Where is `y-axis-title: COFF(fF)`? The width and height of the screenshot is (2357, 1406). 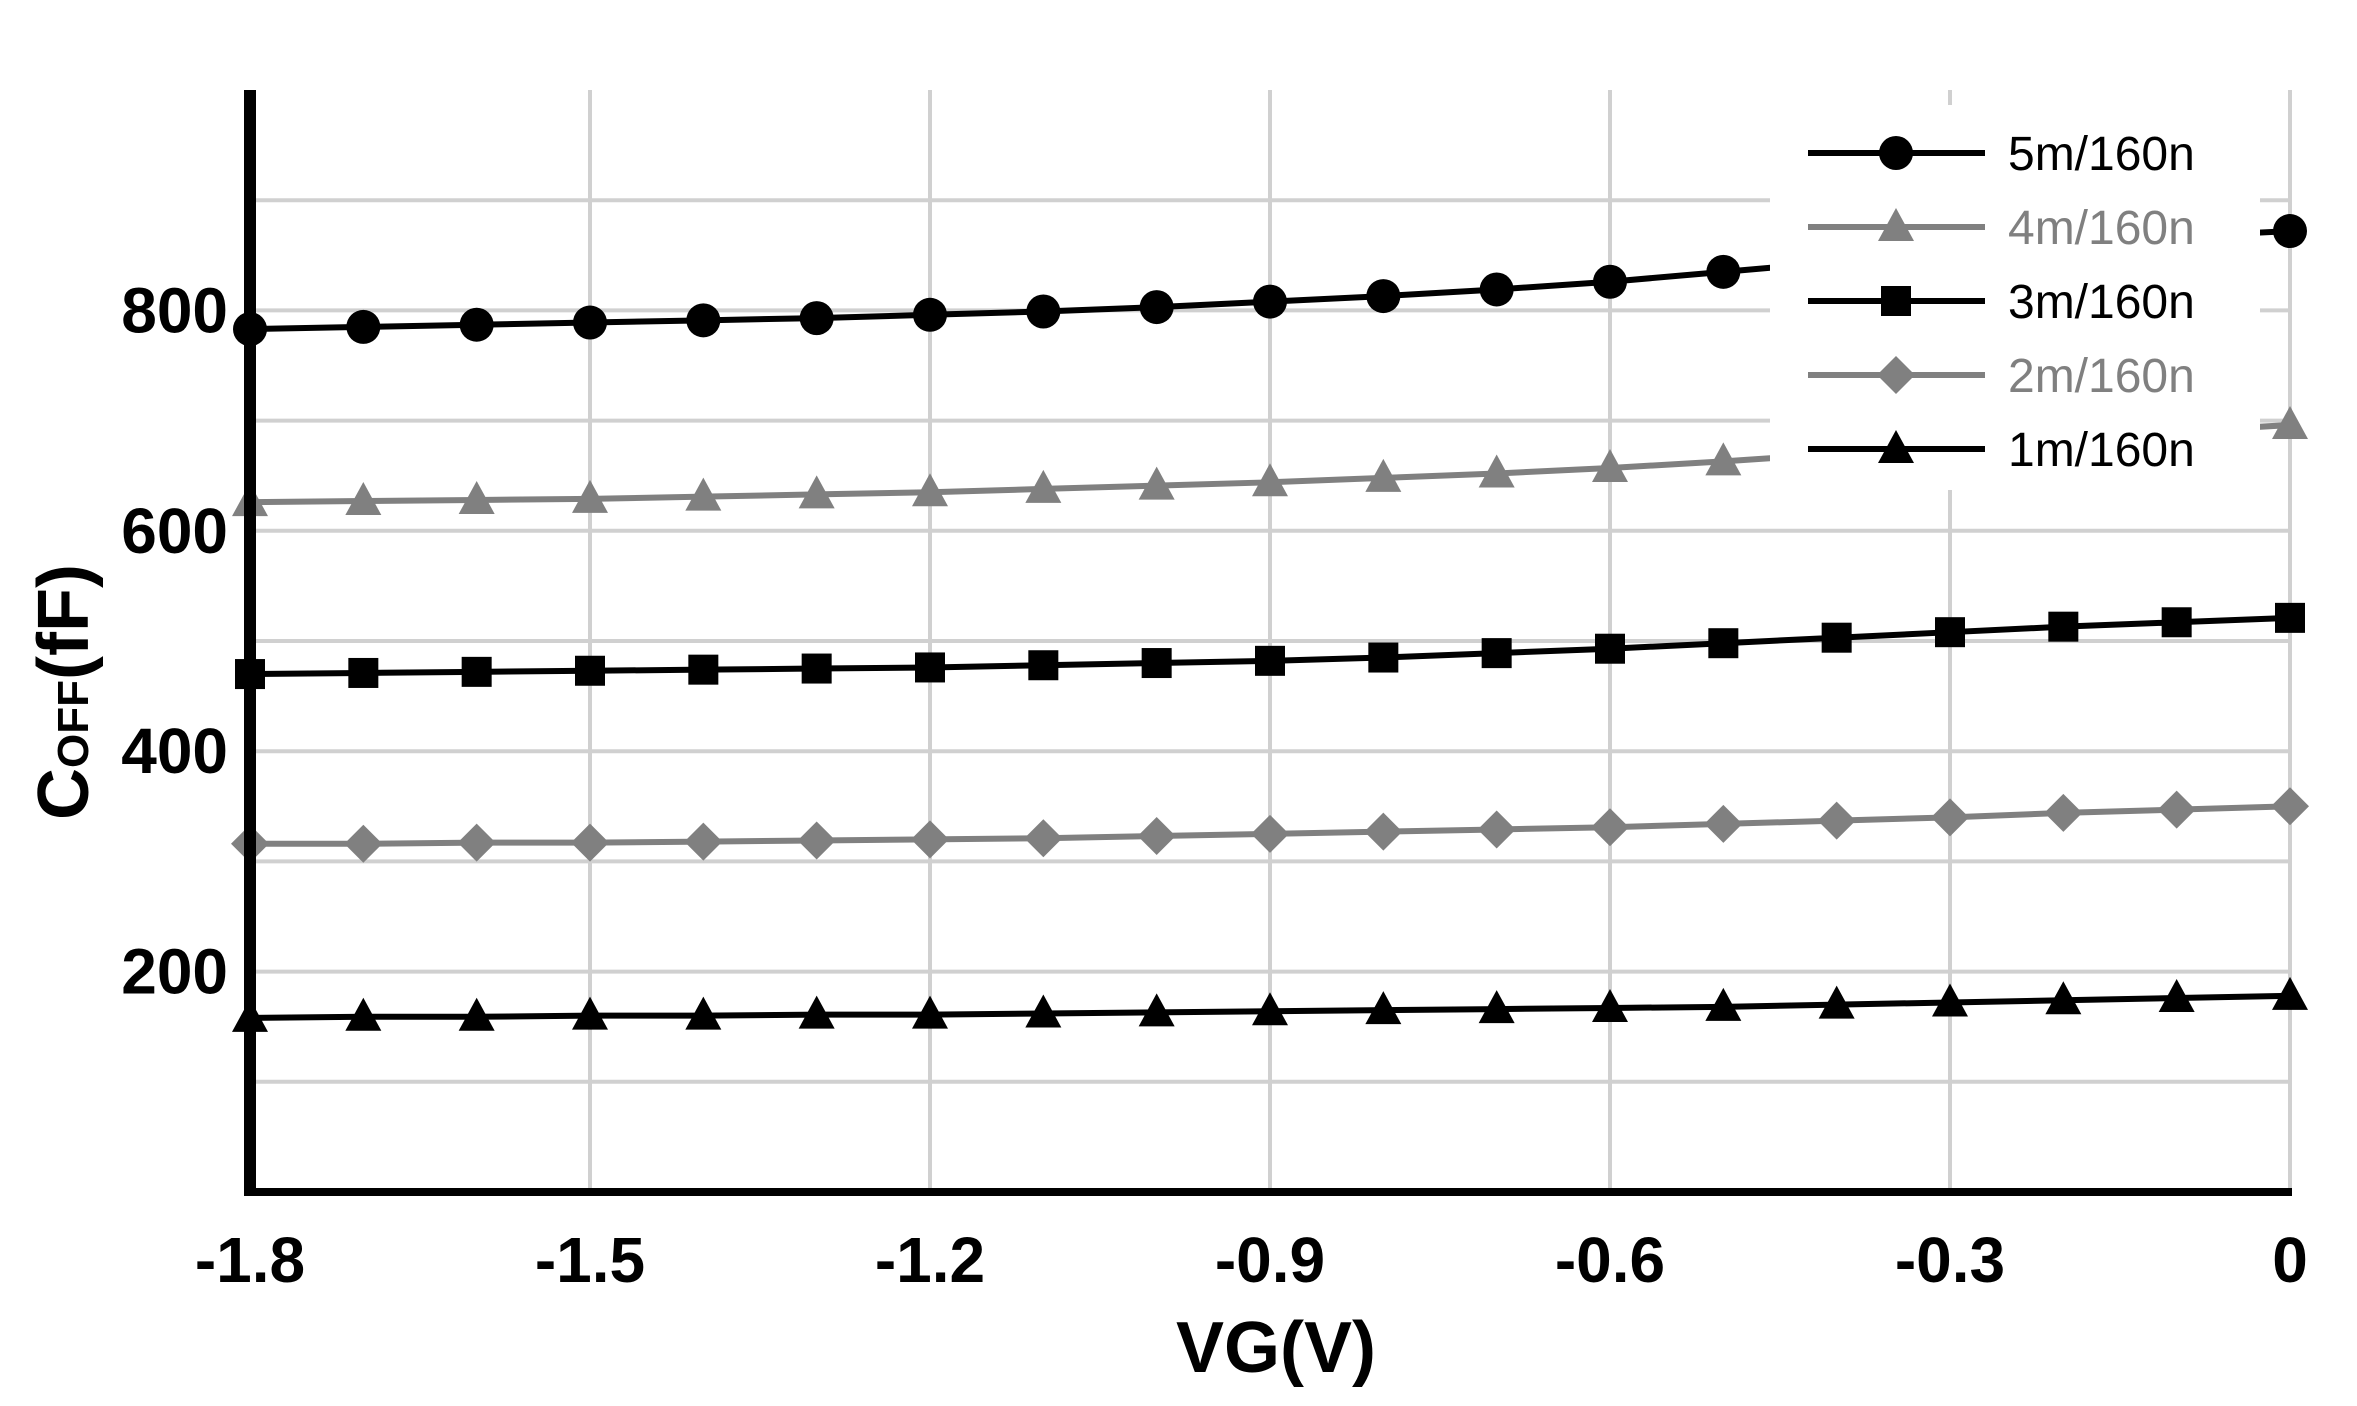 y-axis-title: COFF(fF) is located at coordinates (64, 692).